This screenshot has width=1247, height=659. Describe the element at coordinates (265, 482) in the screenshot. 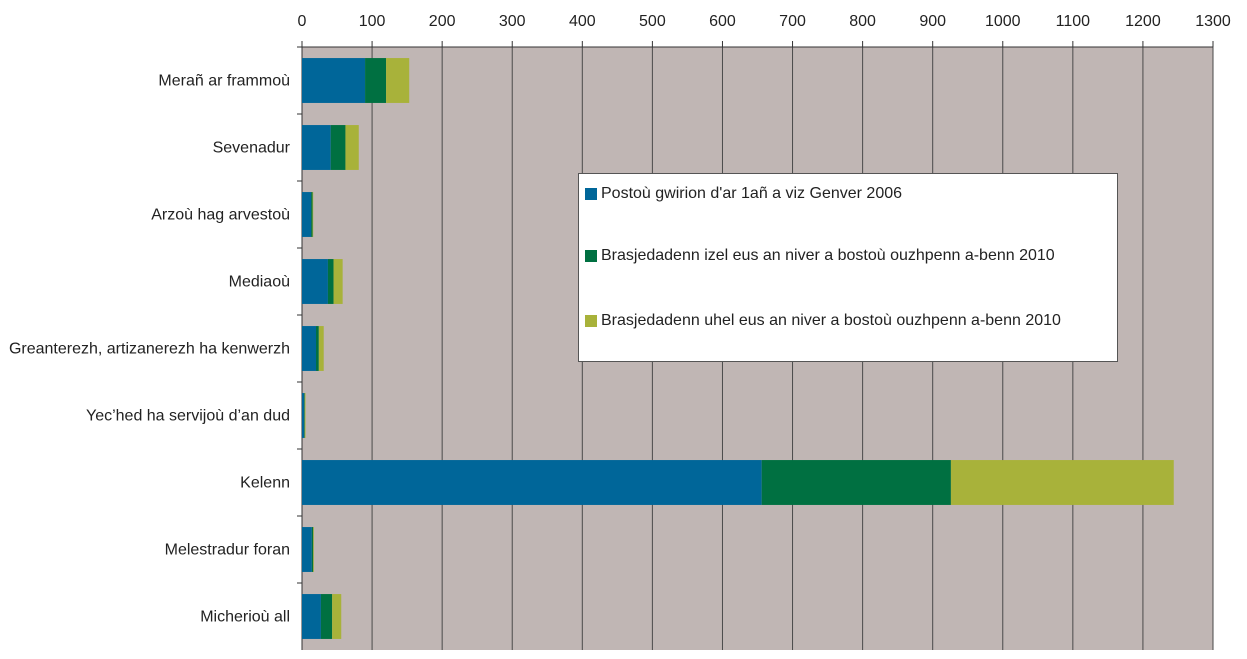

I see `y-tick-label: Kelenn` at that location.